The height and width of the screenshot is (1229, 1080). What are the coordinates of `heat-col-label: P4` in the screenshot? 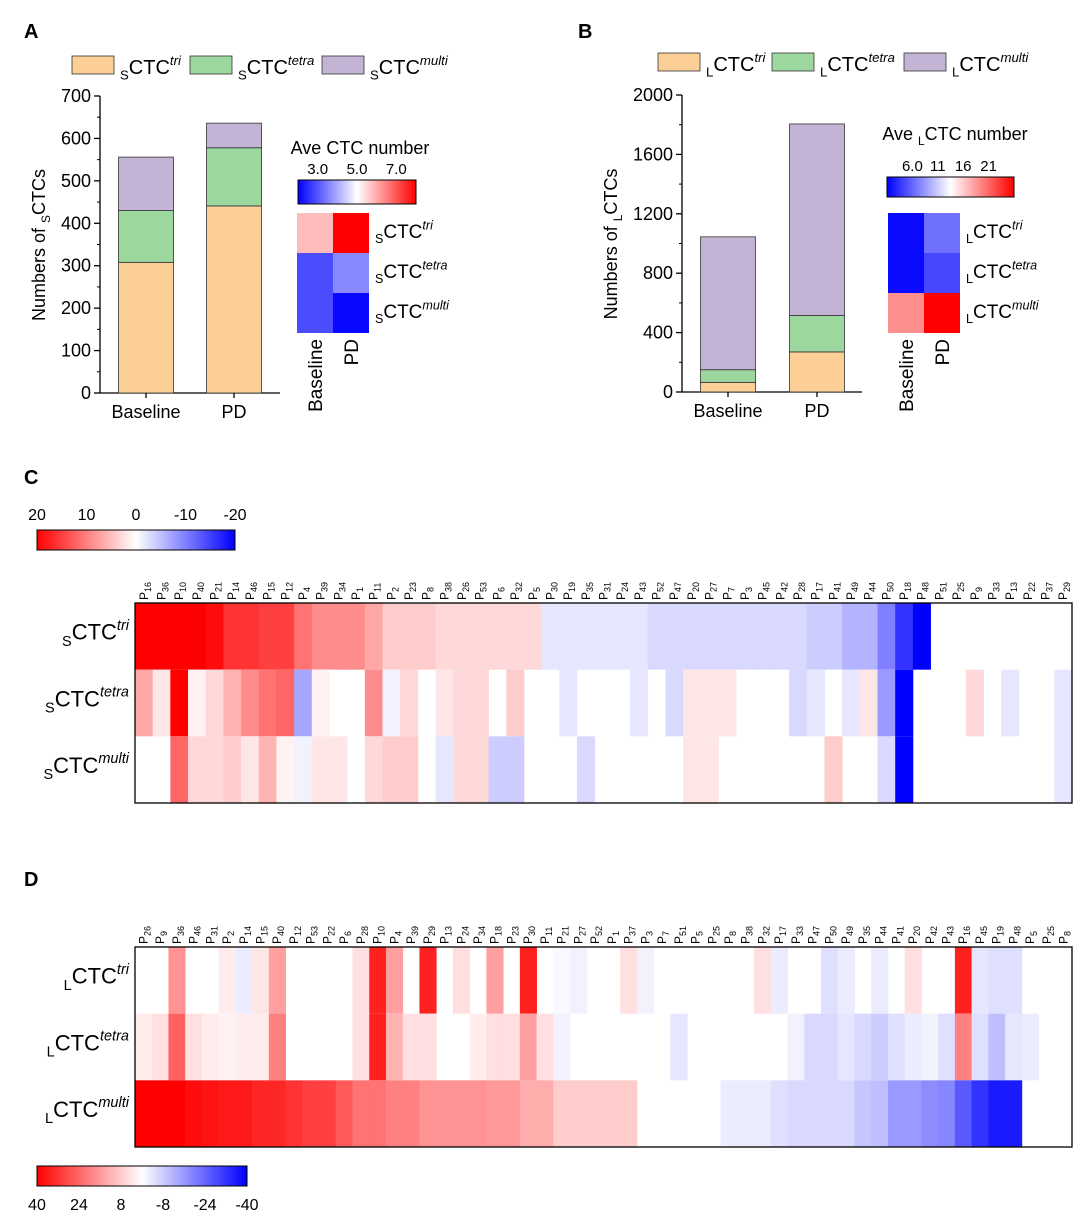 It's located at (304, 593).